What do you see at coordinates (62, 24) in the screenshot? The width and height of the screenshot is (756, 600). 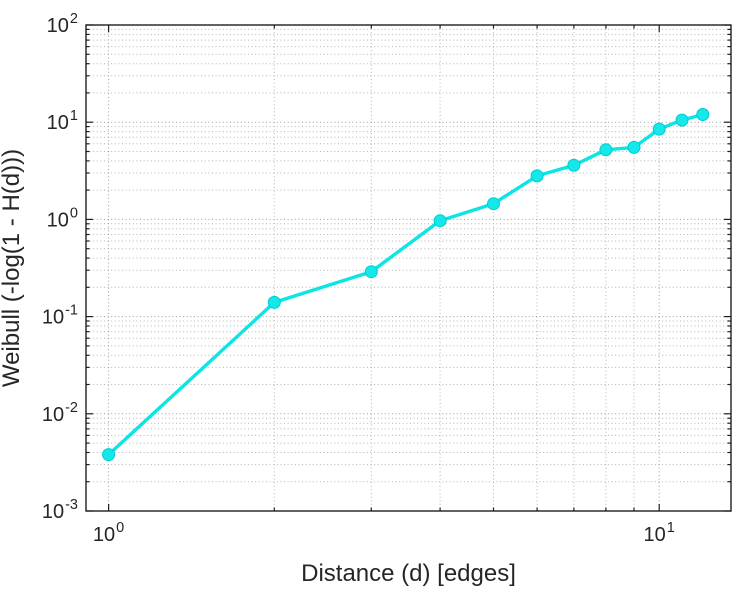 I see `y-tick-label: 10²` at bounding box center [62, 24].